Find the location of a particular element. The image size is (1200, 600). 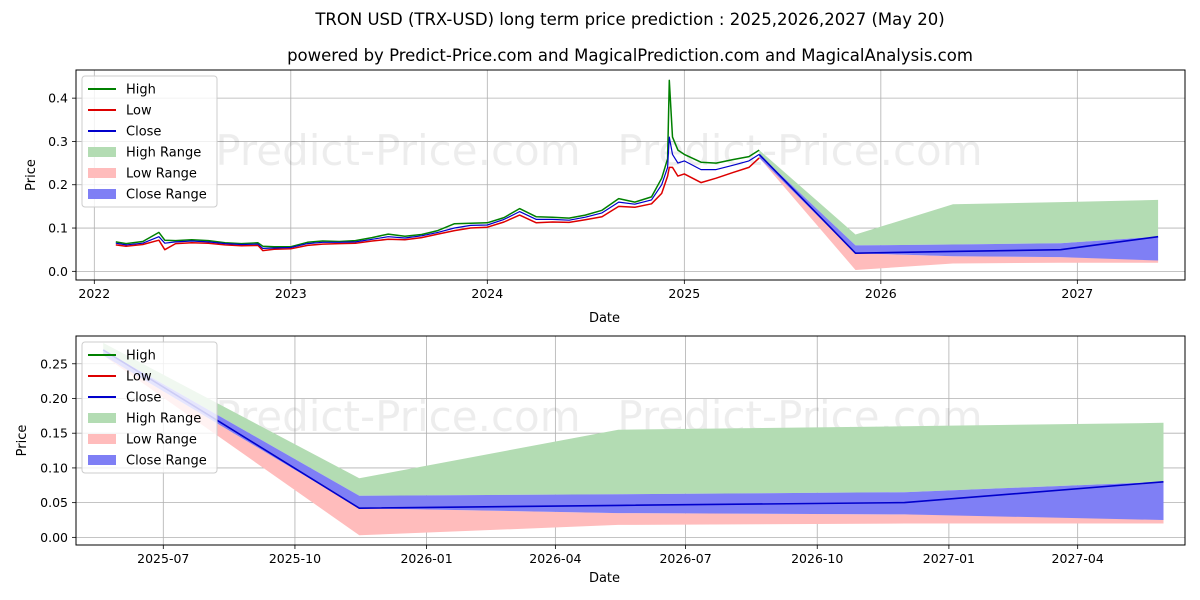

y-tick-label: 0.15 is located at coordinates (54, 433).